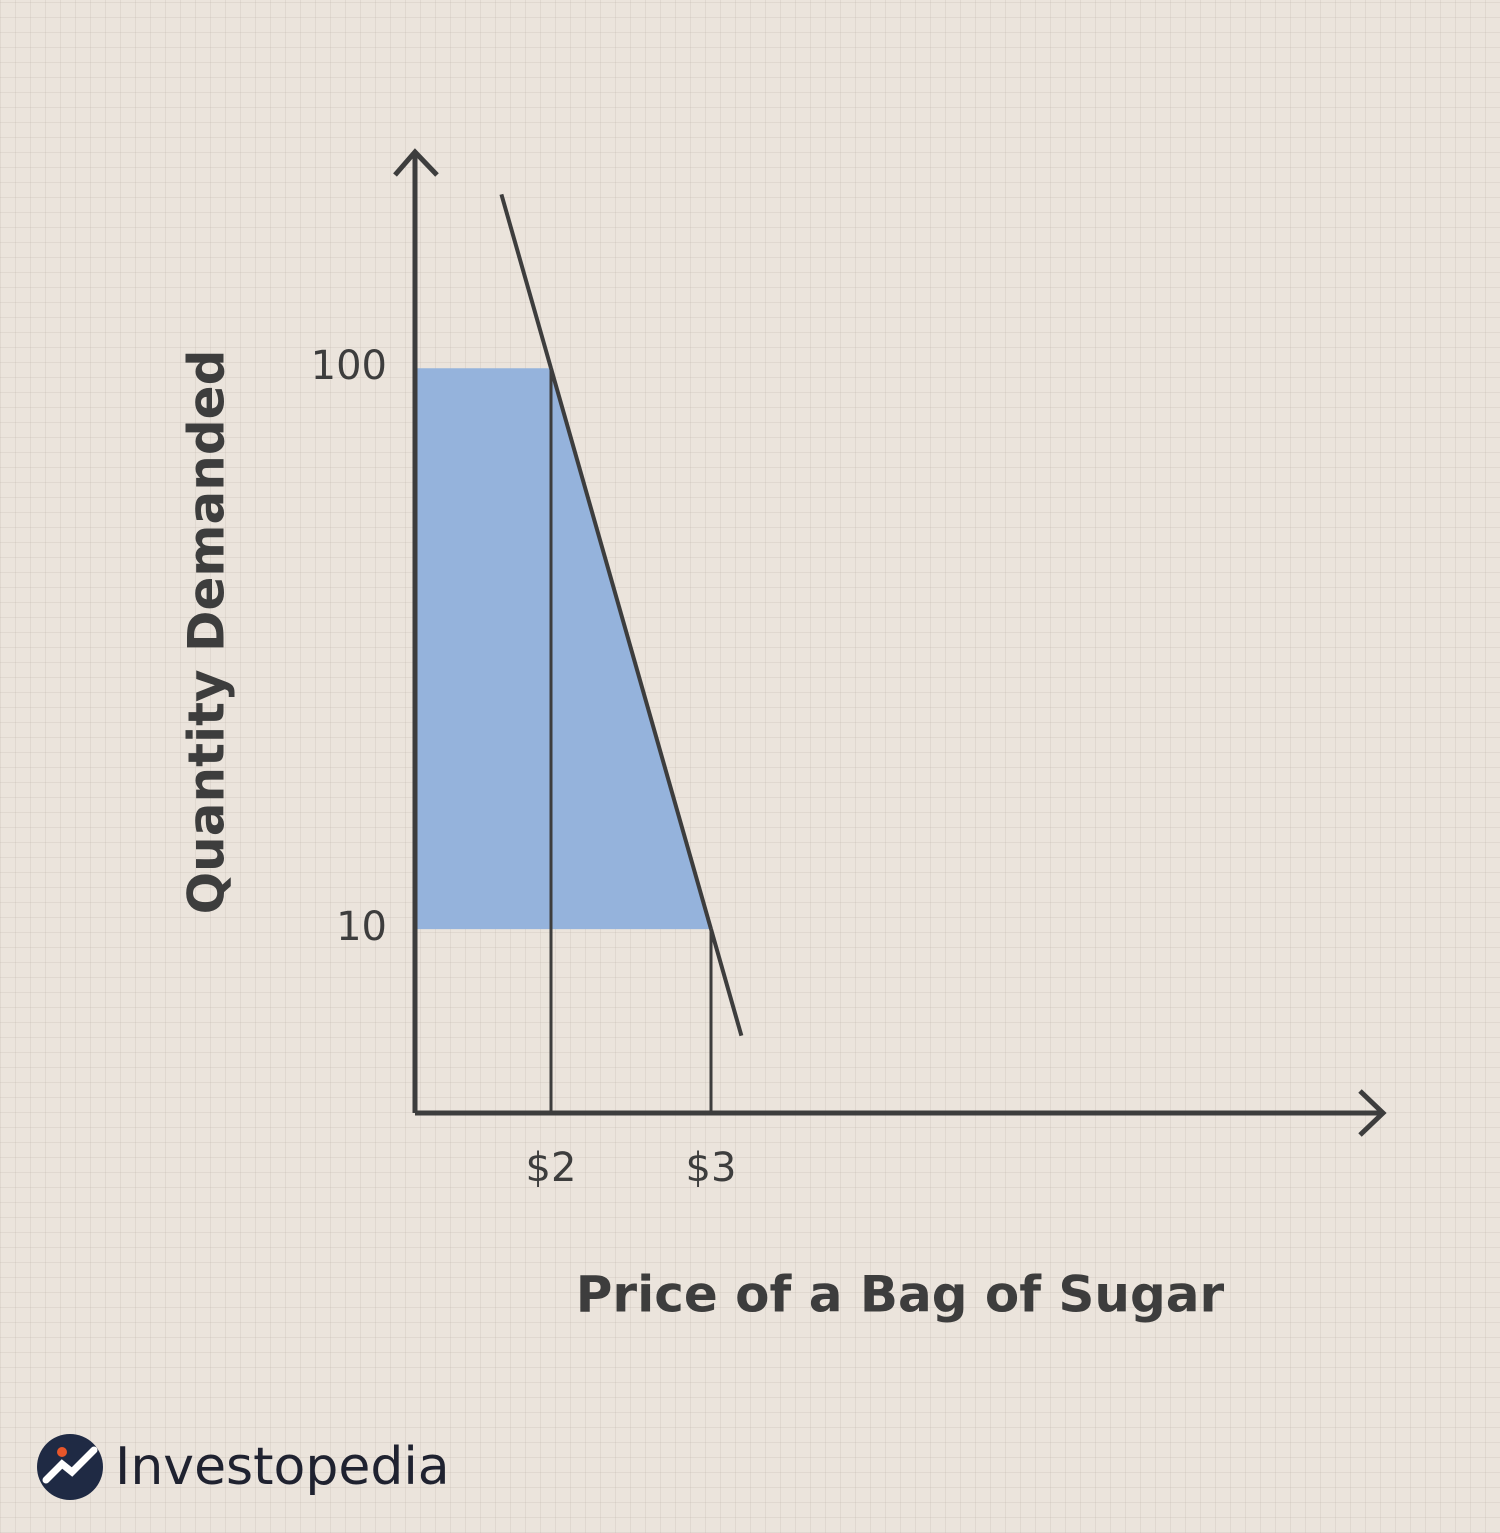 The image size is (1500, 1533). I want to click on logo-swoosh, so click(70, 1465).